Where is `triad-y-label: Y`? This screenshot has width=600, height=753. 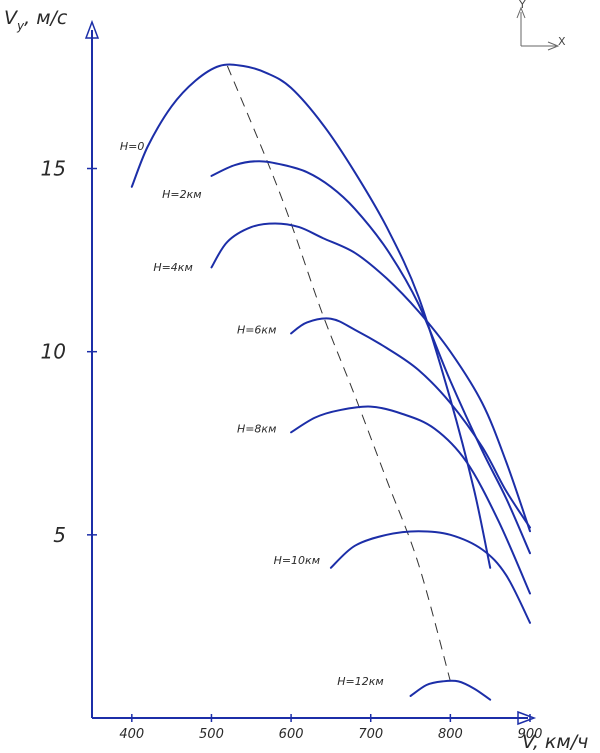
triad-y-label: Y is located at coordinates (522, 5).